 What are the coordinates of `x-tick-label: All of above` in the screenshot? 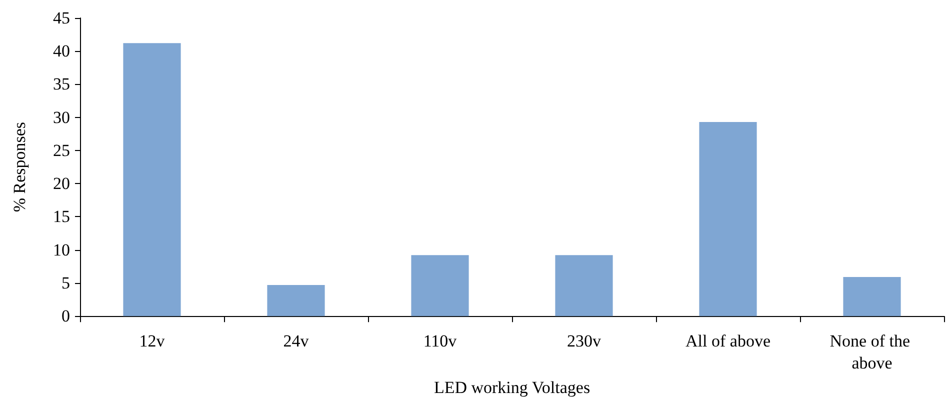 It's located at (728, 341).